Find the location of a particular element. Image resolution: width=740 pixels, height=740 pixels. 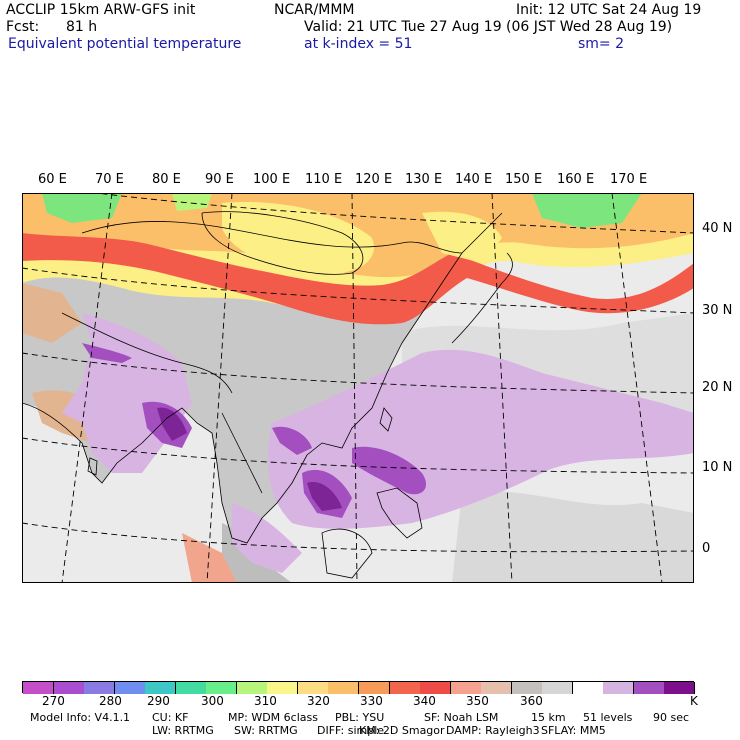

moist-dark-purple-scs is located at coordinates (324, 496).